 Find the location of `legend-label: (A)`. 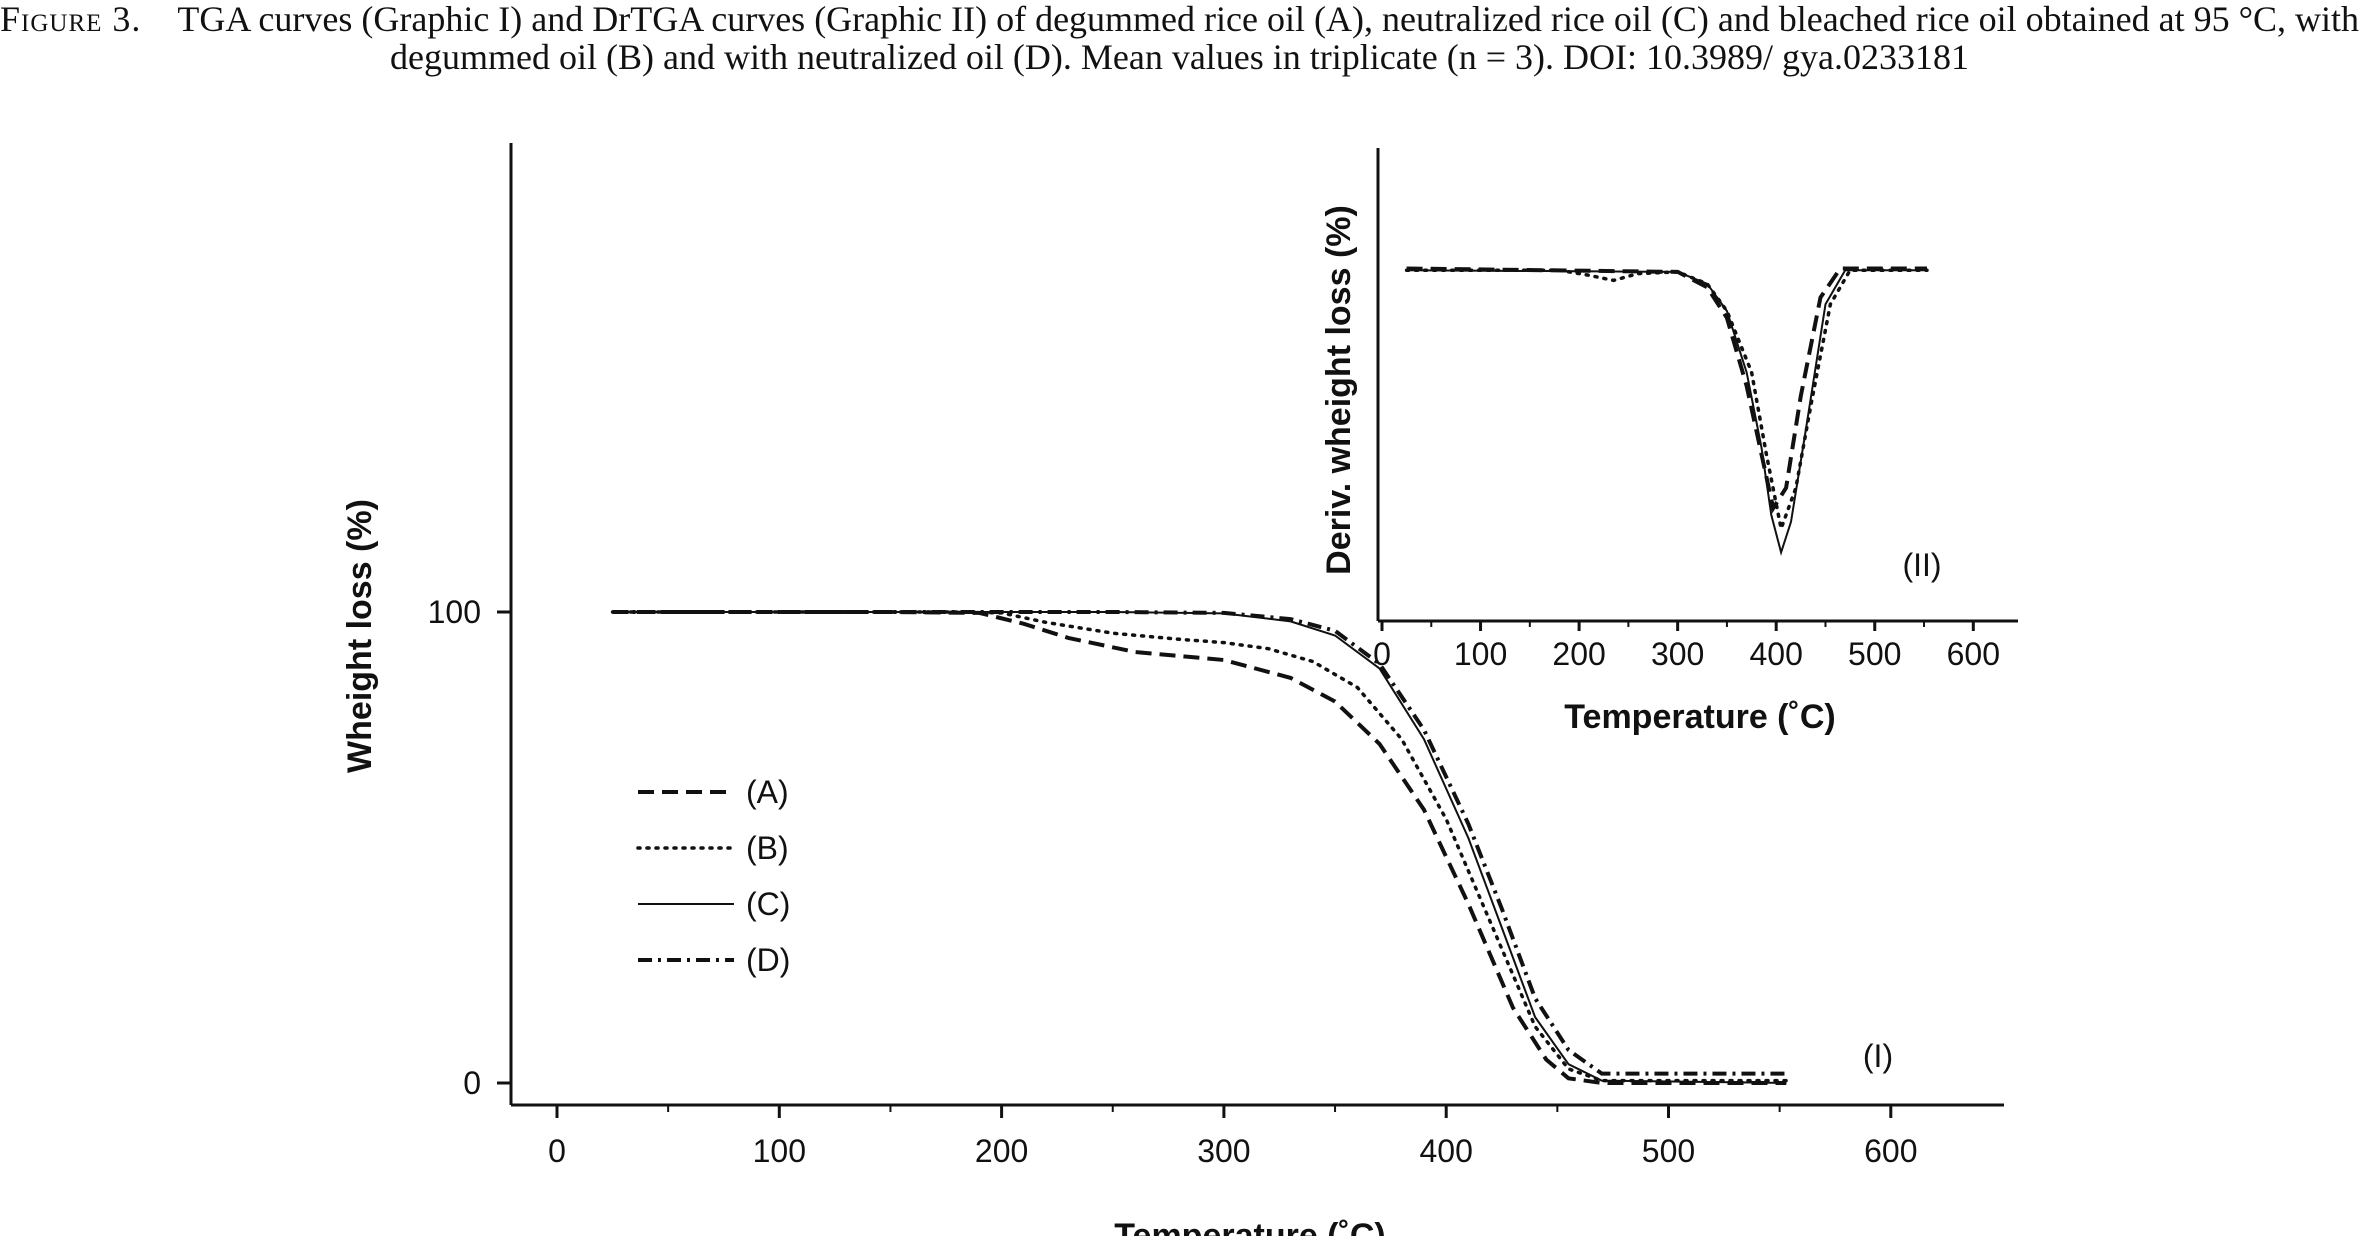

legend-label: (A) is located at coordinates (767, 792).